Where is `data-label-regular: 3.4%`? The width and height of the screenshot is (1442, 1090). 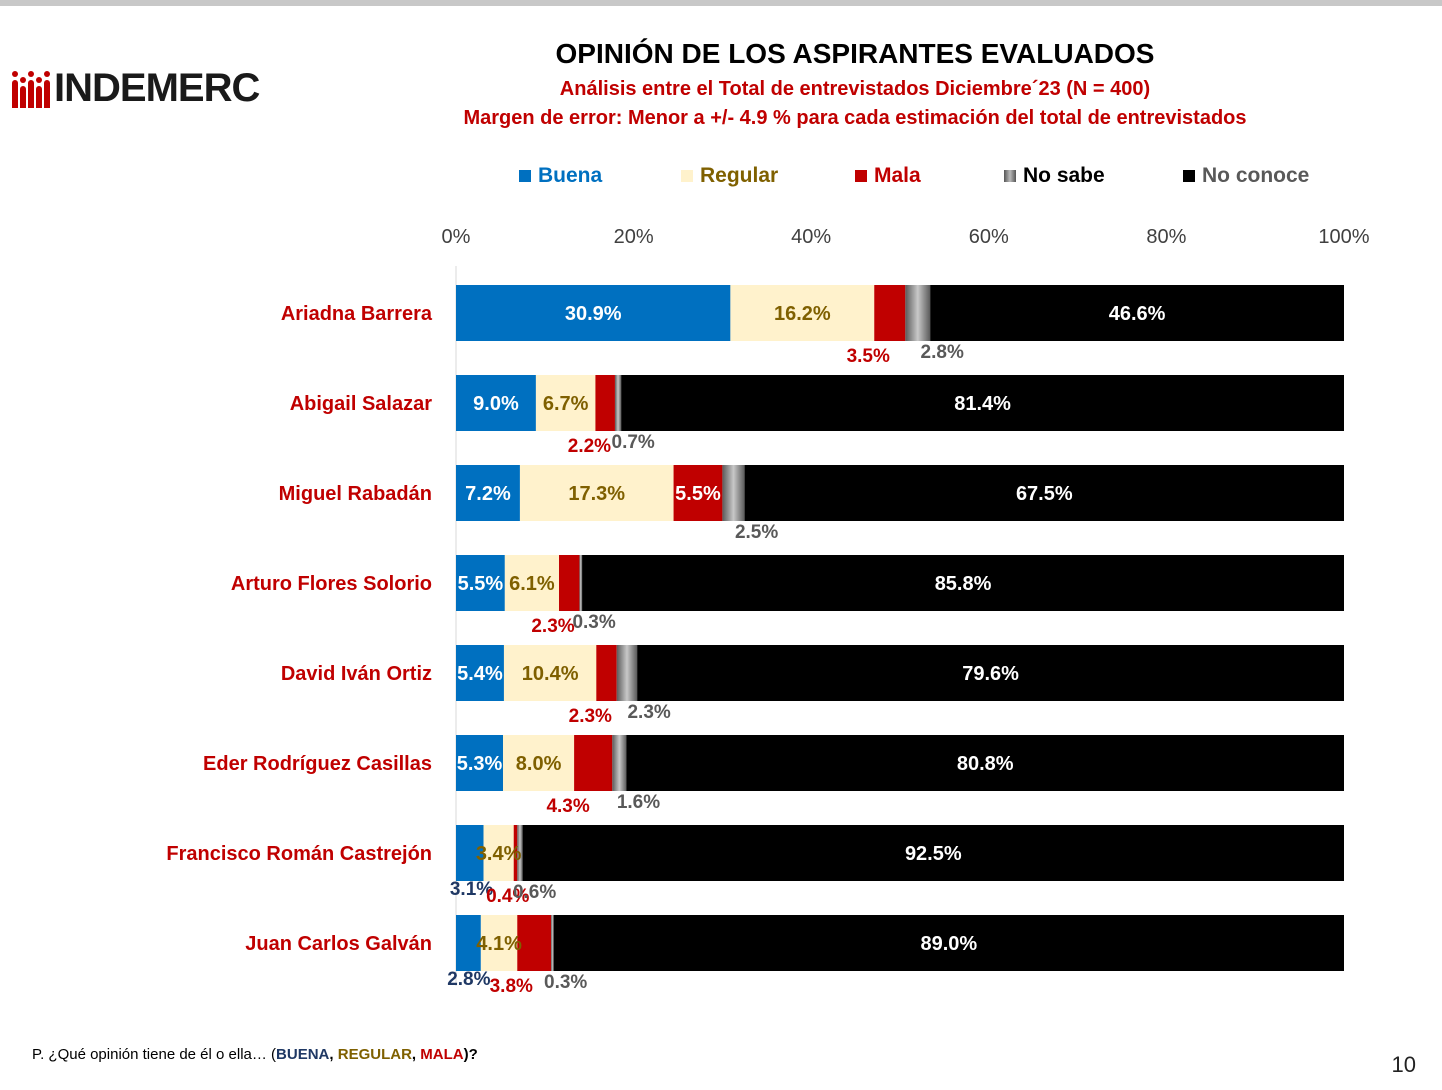
data-label-regular: 3.4% is located at coordinates (499, 854).